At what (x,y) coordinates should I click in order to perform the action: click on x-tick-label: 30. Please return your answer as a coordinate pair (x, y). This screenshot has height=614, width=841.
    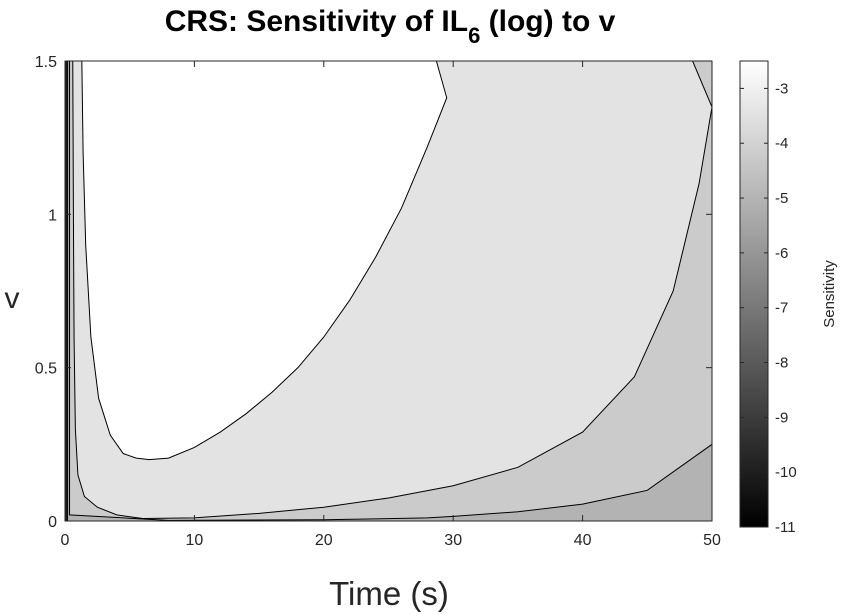
    Looking at the image, I should click on (453, 540).